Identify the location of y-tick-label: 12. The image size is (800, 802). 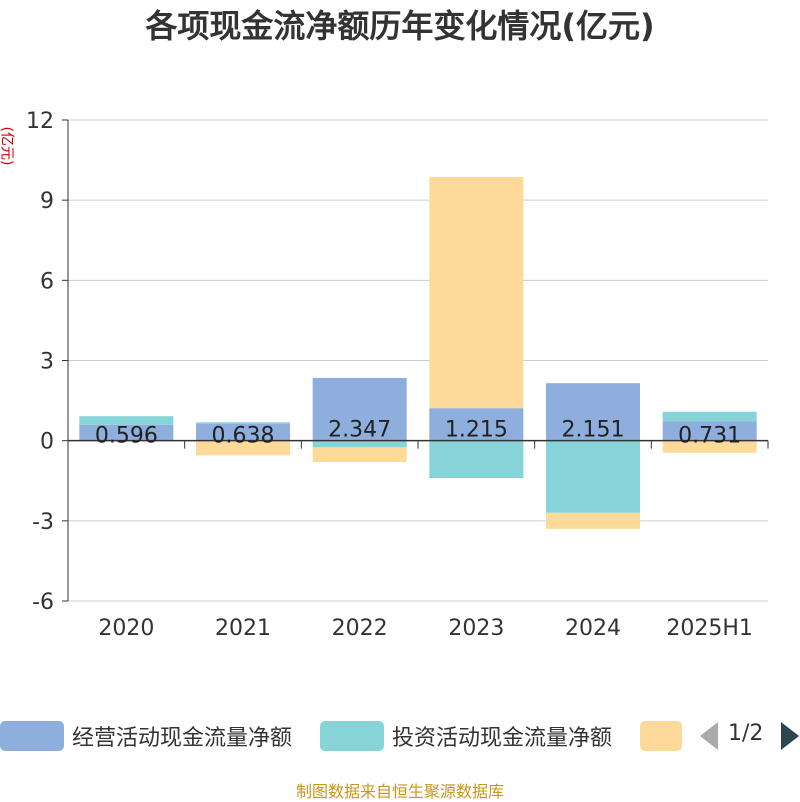
(40, 121).